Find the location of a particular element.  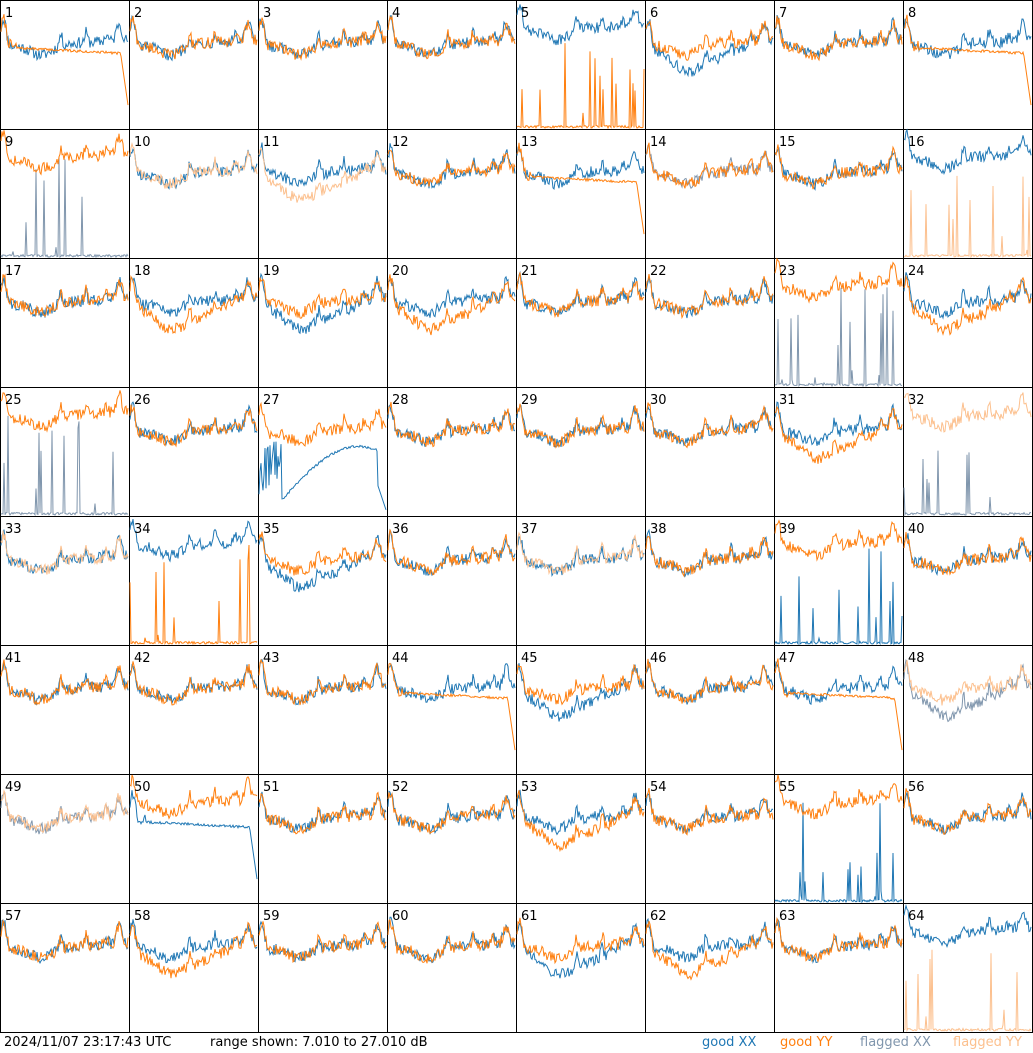

panel-44: 44 is located at coordinates (452, 710).